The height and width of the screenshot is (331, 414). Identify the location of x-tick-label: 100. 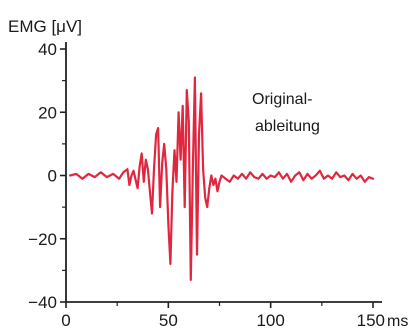
(270, 320).